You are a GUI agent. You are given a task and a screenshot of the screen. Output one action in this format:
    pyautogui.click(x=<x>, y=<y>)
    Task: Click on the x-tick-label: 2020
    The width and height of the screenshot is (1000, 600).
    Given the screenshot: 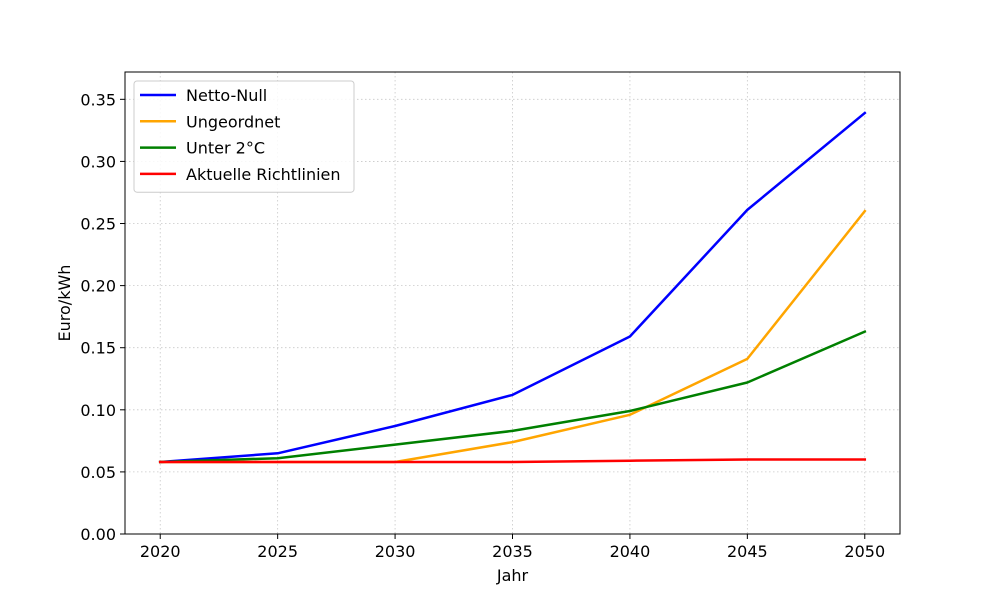 What is the action you would take?
    pyautogui.click(x=160, y=551)
    